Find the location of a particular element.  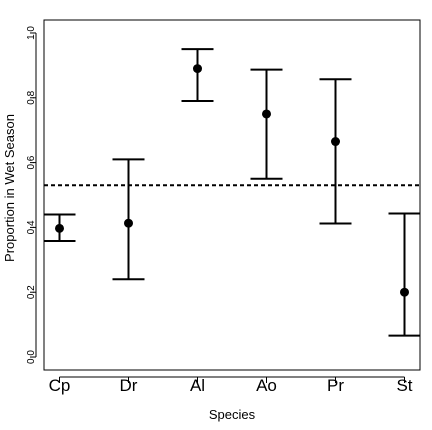

point-Ao is located at coordinates (266, 114).